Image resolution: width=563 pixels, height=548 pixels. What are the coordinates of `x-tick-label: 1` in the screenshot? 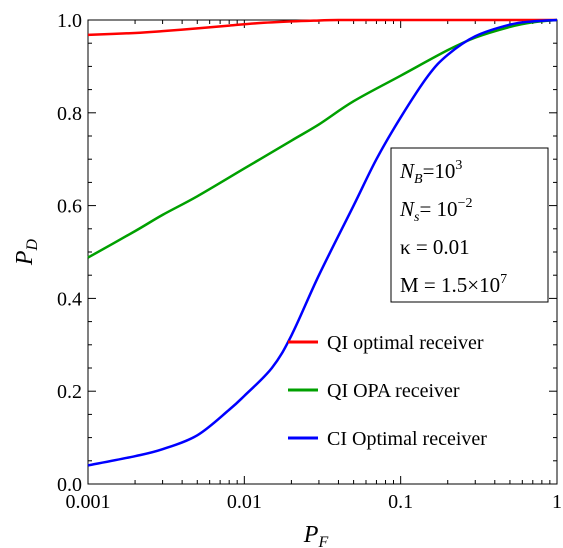 It's located at (557, 502).